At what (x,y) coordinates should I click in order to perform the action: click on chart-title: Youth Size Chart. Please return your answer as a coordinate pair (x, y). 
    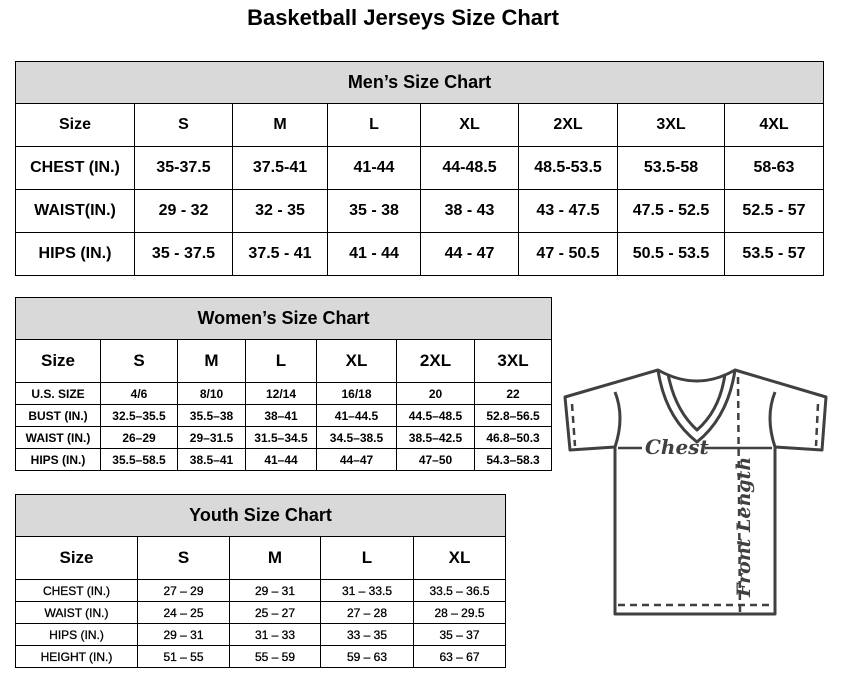
    Looking at the image, I should click on (260, 515).